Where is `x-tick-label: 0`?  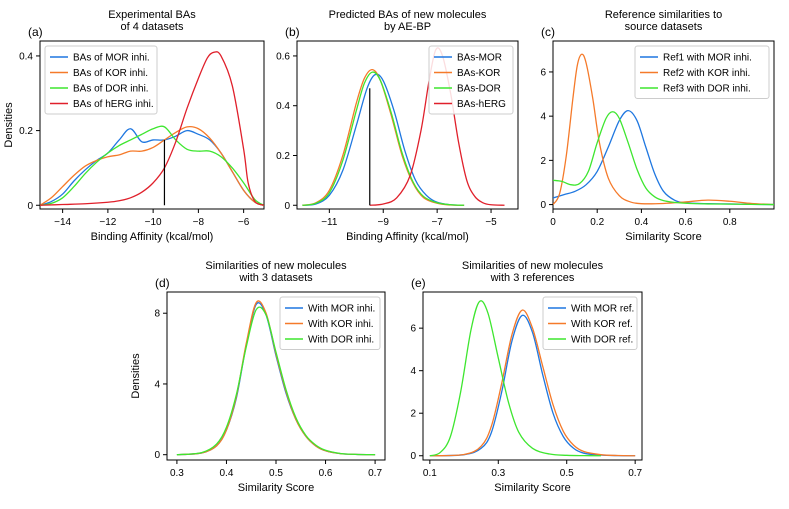 x-tick-label: 0 is located at coordinates (553, 222).